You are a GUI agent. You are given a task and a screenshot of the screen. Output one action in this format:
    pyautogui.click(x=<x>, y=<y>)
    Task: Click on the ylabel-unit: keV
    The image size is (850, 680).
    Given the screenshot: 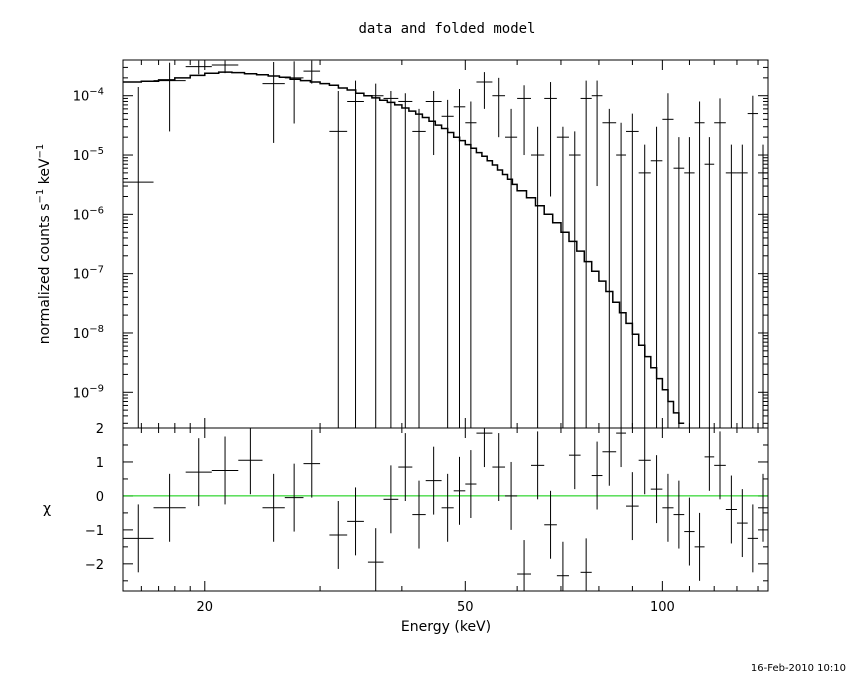 What is the action you would take?
    pyautogui.click(x=45, y=173)
    